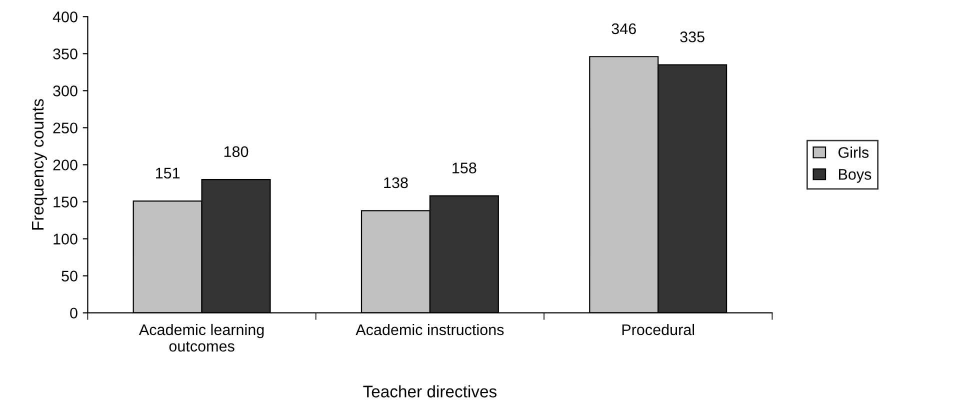  I want to click on data-label: 335, so click(692, 36).